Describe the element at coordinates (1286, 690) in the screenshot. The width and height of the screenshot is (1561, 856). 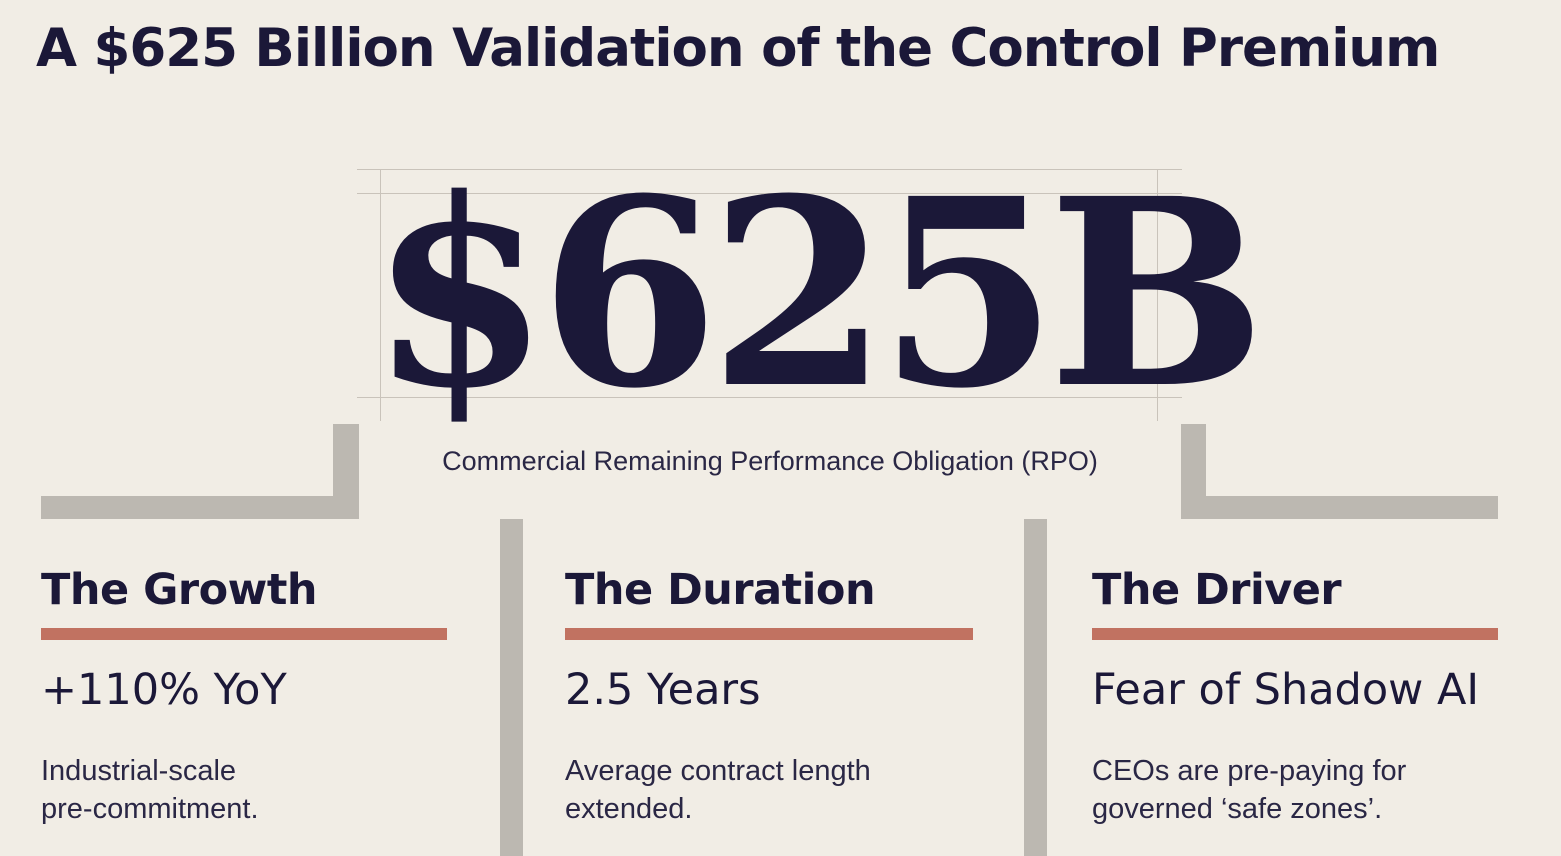
I see `column-value: Fear of Shadow AI` at that location.